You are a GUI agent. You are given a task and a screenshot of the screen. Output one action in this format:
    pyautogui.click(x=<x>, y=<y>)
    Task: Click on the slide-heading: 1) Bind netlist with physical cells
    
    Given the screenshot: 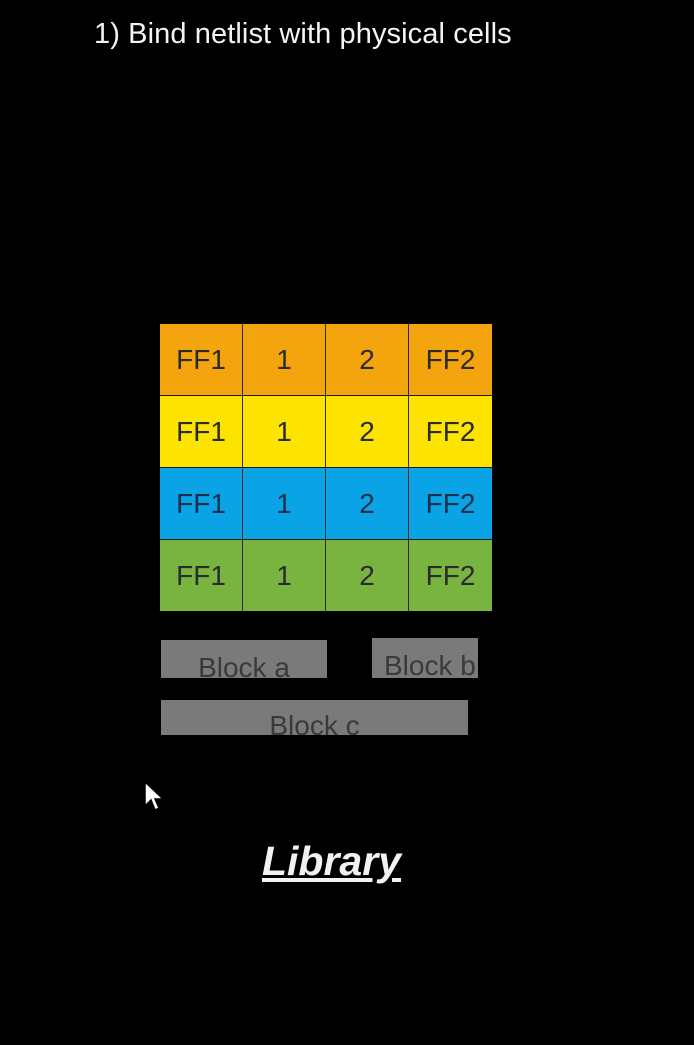 What is the action you would take?
    pyautogui.click(x=303, y=34)
    